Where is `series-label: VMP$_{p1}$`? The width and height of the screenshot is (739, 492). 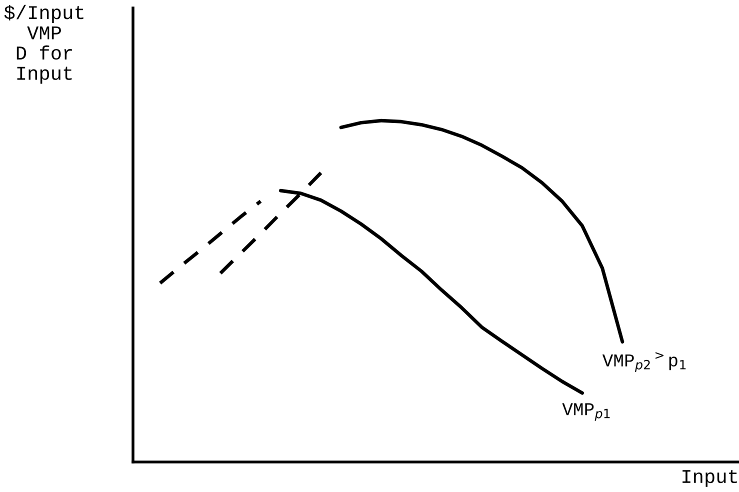
series-label: VMP$_{p1}$ is located at coordinates (586, 412).